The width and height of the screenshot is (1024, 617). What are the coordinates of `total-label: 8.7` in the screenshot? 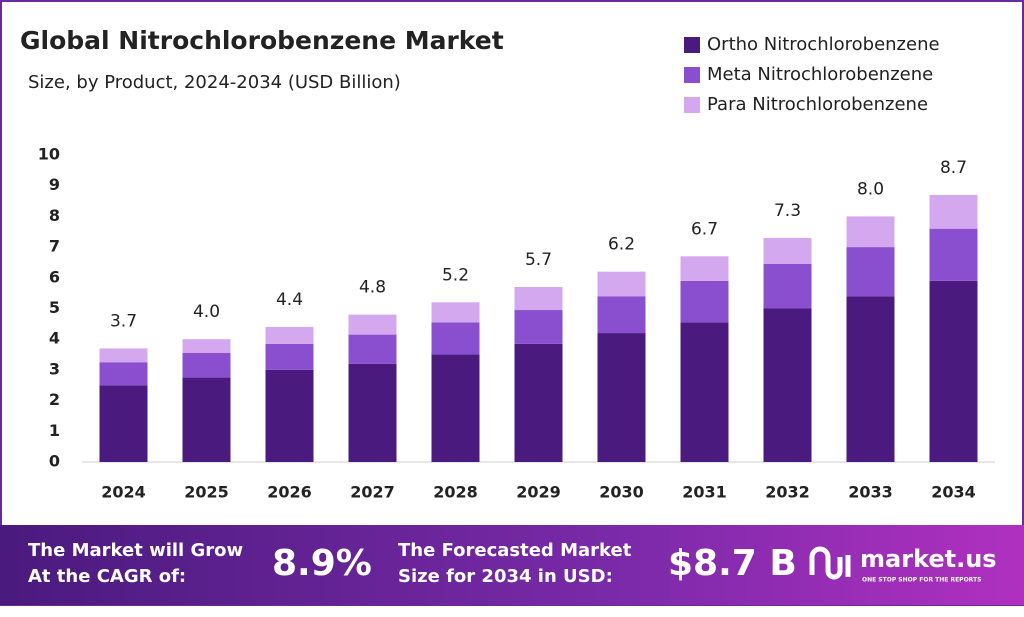 It's located at (953, 168).